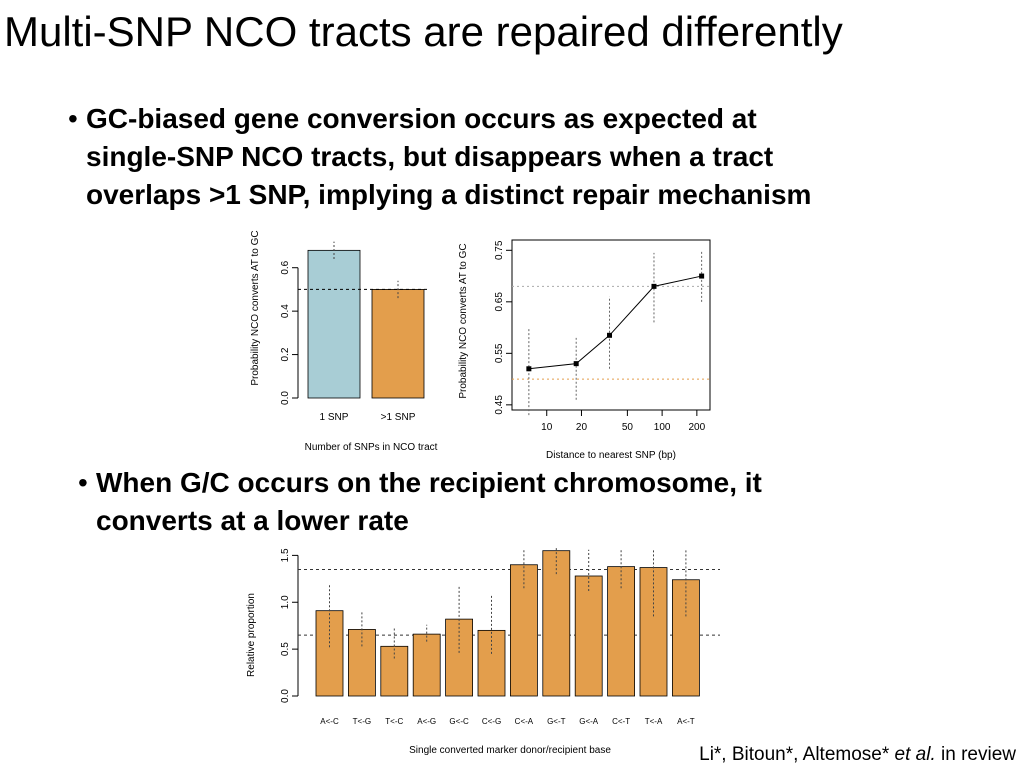 Image resolution: width=1024 pixels, height=768 pixels. I want to click on x-tick-label: C<-G, so click(491, 721).